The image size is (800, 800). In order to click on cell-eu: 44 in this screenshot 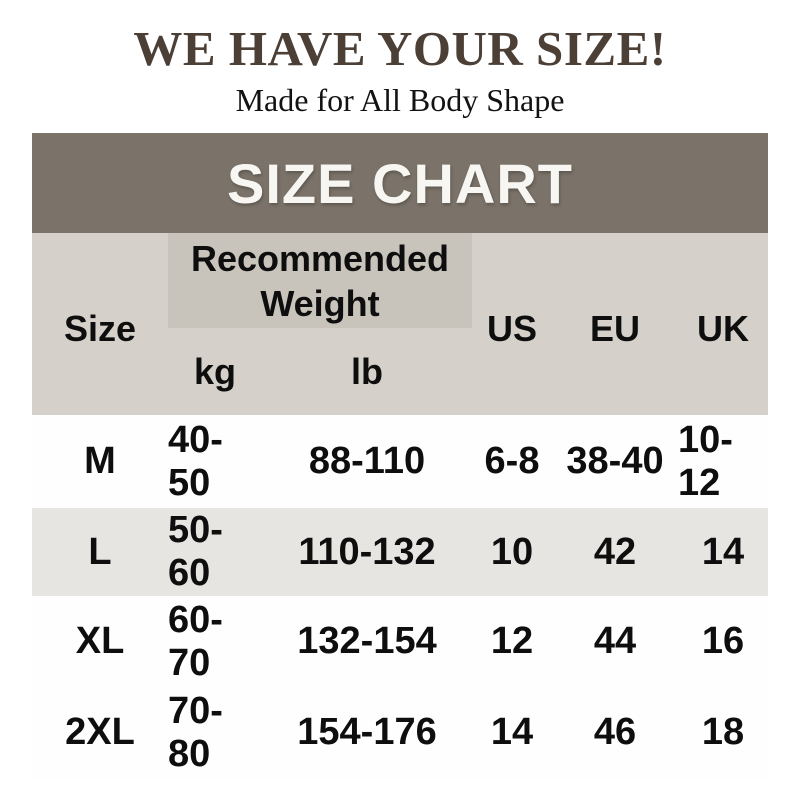, I will do `click(615, 641)`.